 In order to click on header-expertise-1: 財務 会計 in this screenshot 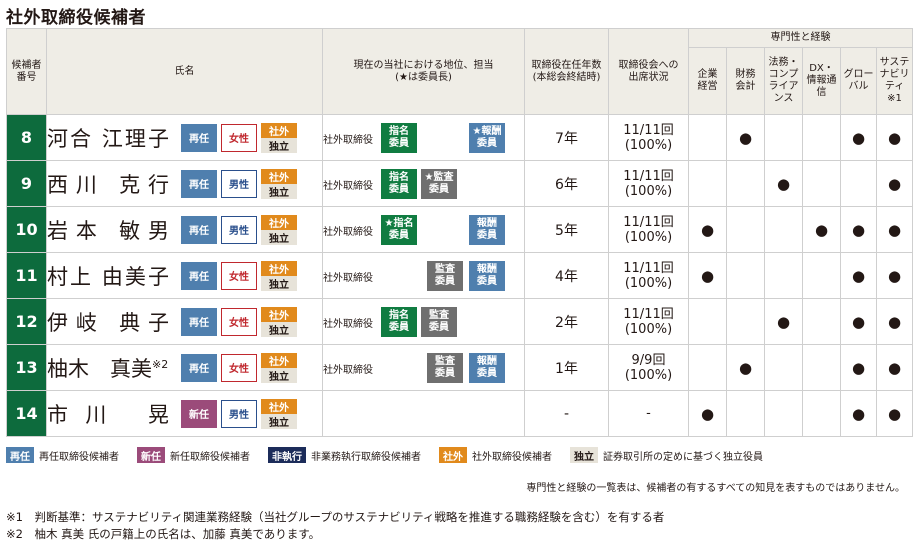, I will do `click(745, 81)`.